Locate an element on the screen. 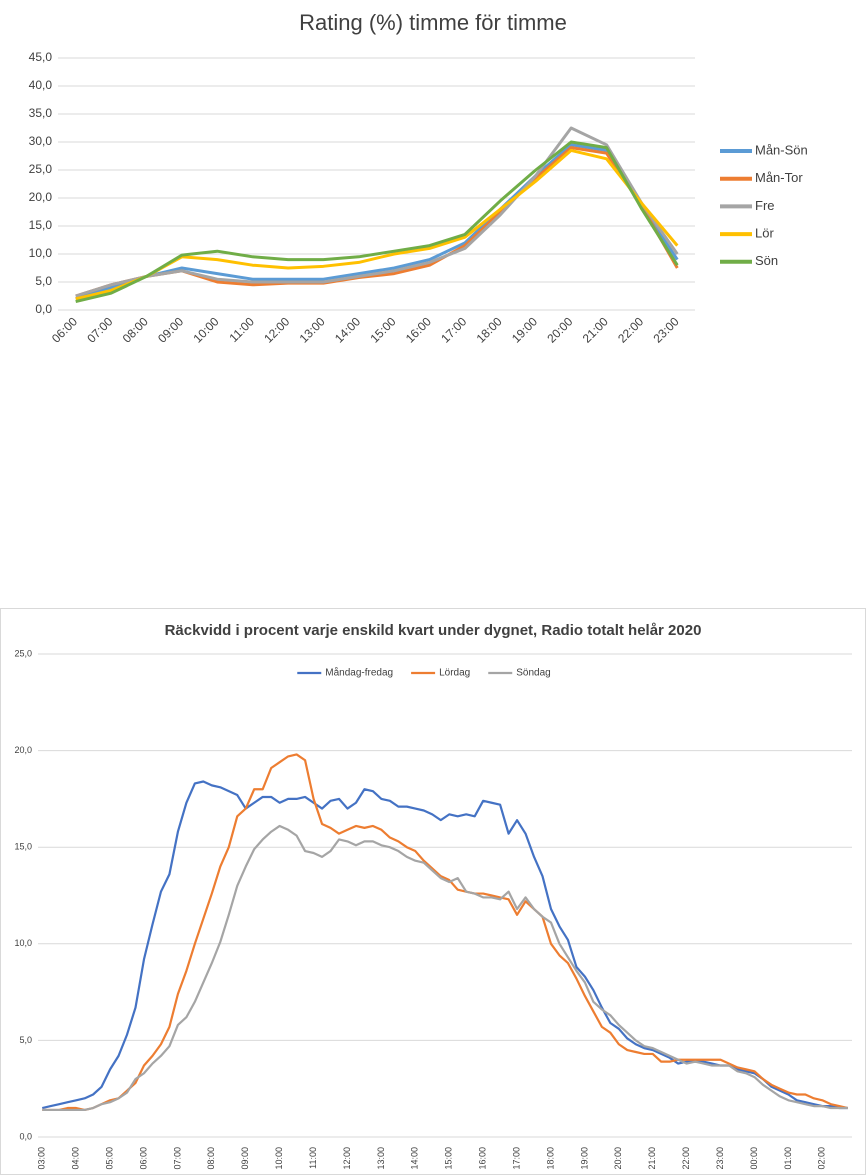  x-tick-label: 04:00 is located at coordinates (76, 1158).